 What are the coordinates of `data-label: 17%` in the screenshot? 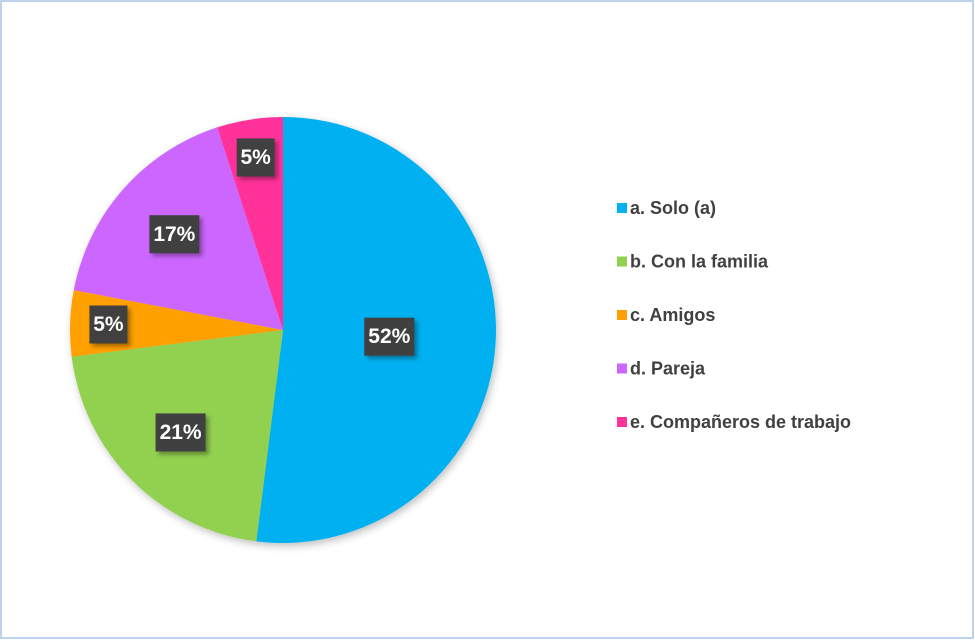 It's located at (174, 234).